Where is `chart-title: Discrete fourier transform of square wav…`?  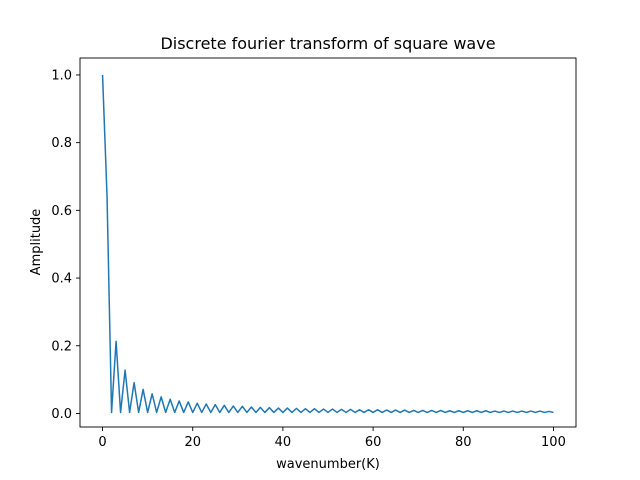
chart-title: Discrete fourier transform of square wav… is located at coordinates (327, 43).